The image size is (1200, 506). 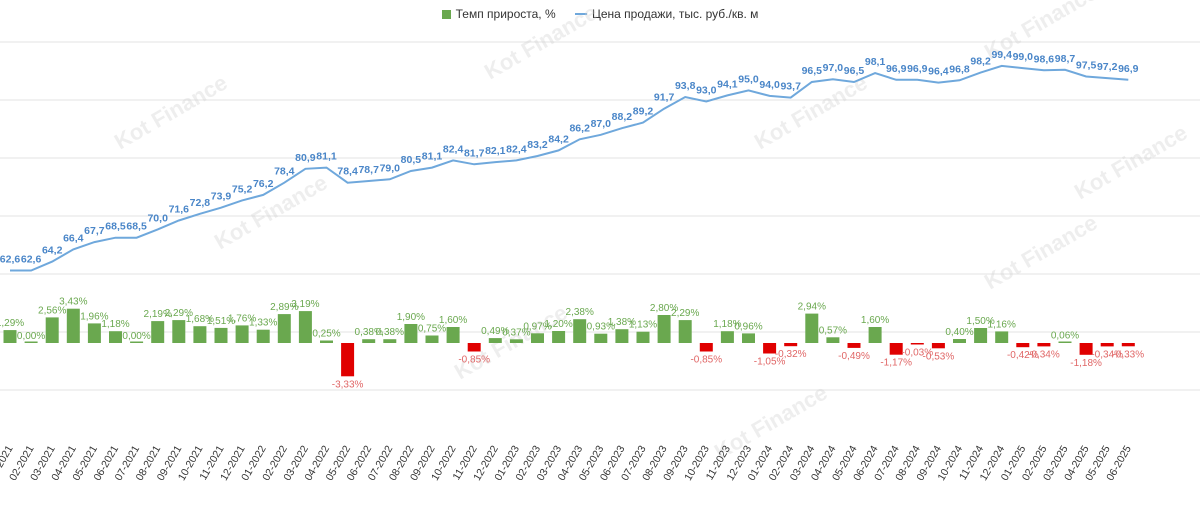 I want to click on growth-data-label: 2,19%, so click(x=158, y=314).